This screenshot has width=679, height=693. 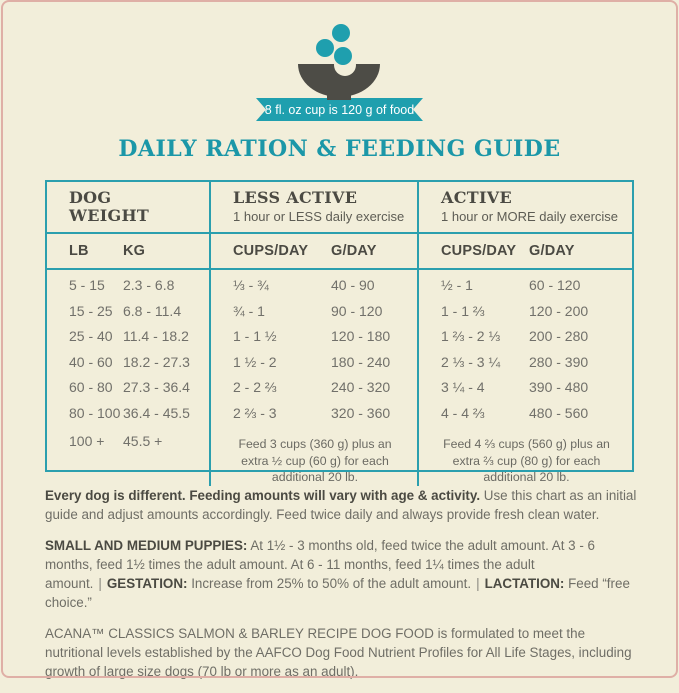 I want to click on cell-grams: 180 - 240, so click(x=361, y=361).